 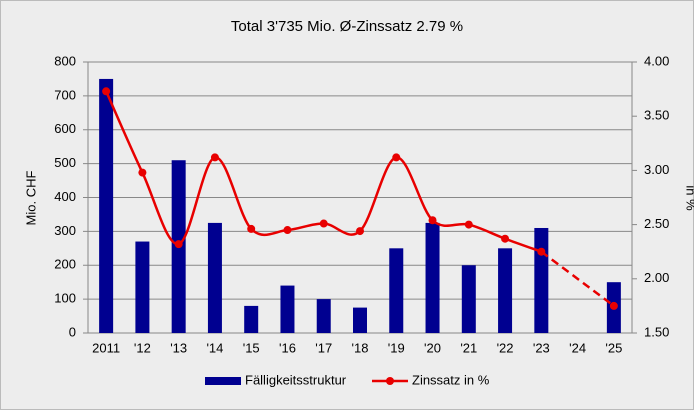 I want to click on y-tick-label: 300, so click(x=65, y=230).